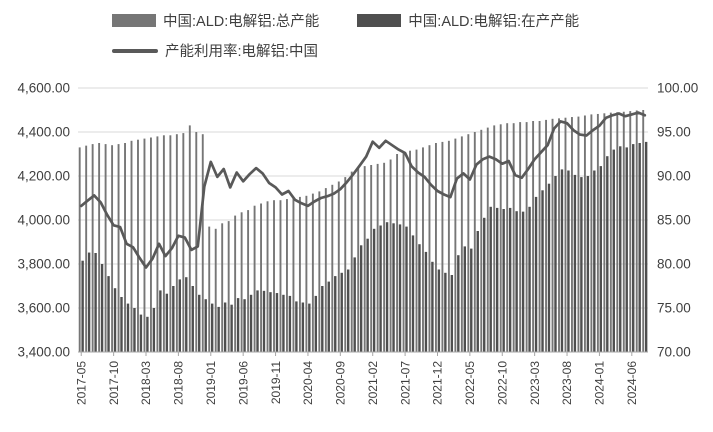  Describe the element at coordinates (373, 383) in the screenshot. I see `x-axis-tick-label: 2021-02` at that location.